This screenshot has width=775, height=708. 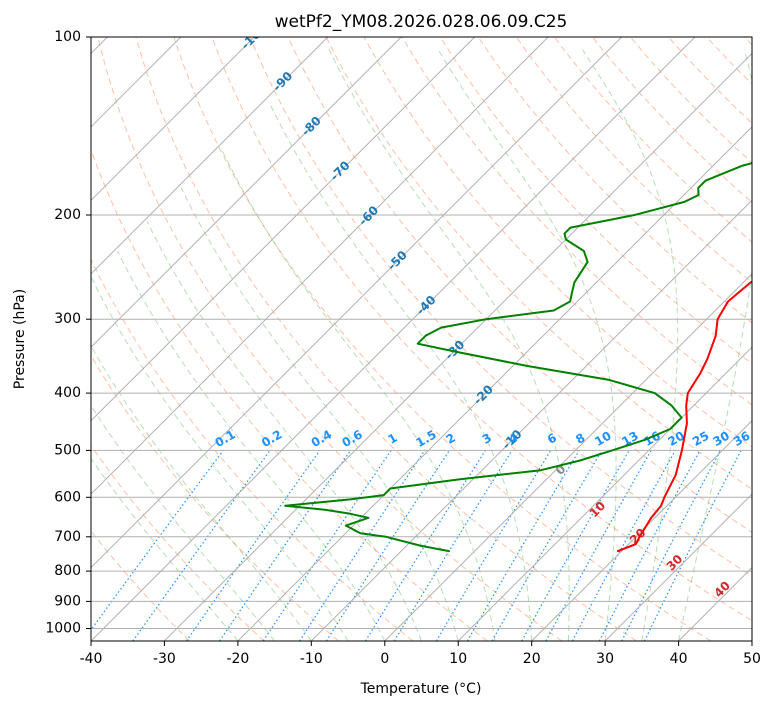 What do you see at coordinates (679, 659) in the screenshot?
I see `x-tick-label: 40` at bounding box center [679, 659].